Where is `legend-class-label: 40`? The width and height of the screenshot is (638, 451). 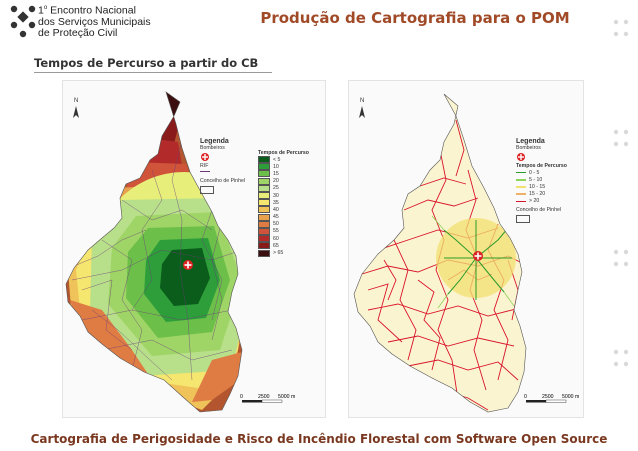
legend-class-label: 40 is located at coordinates (276, 209).